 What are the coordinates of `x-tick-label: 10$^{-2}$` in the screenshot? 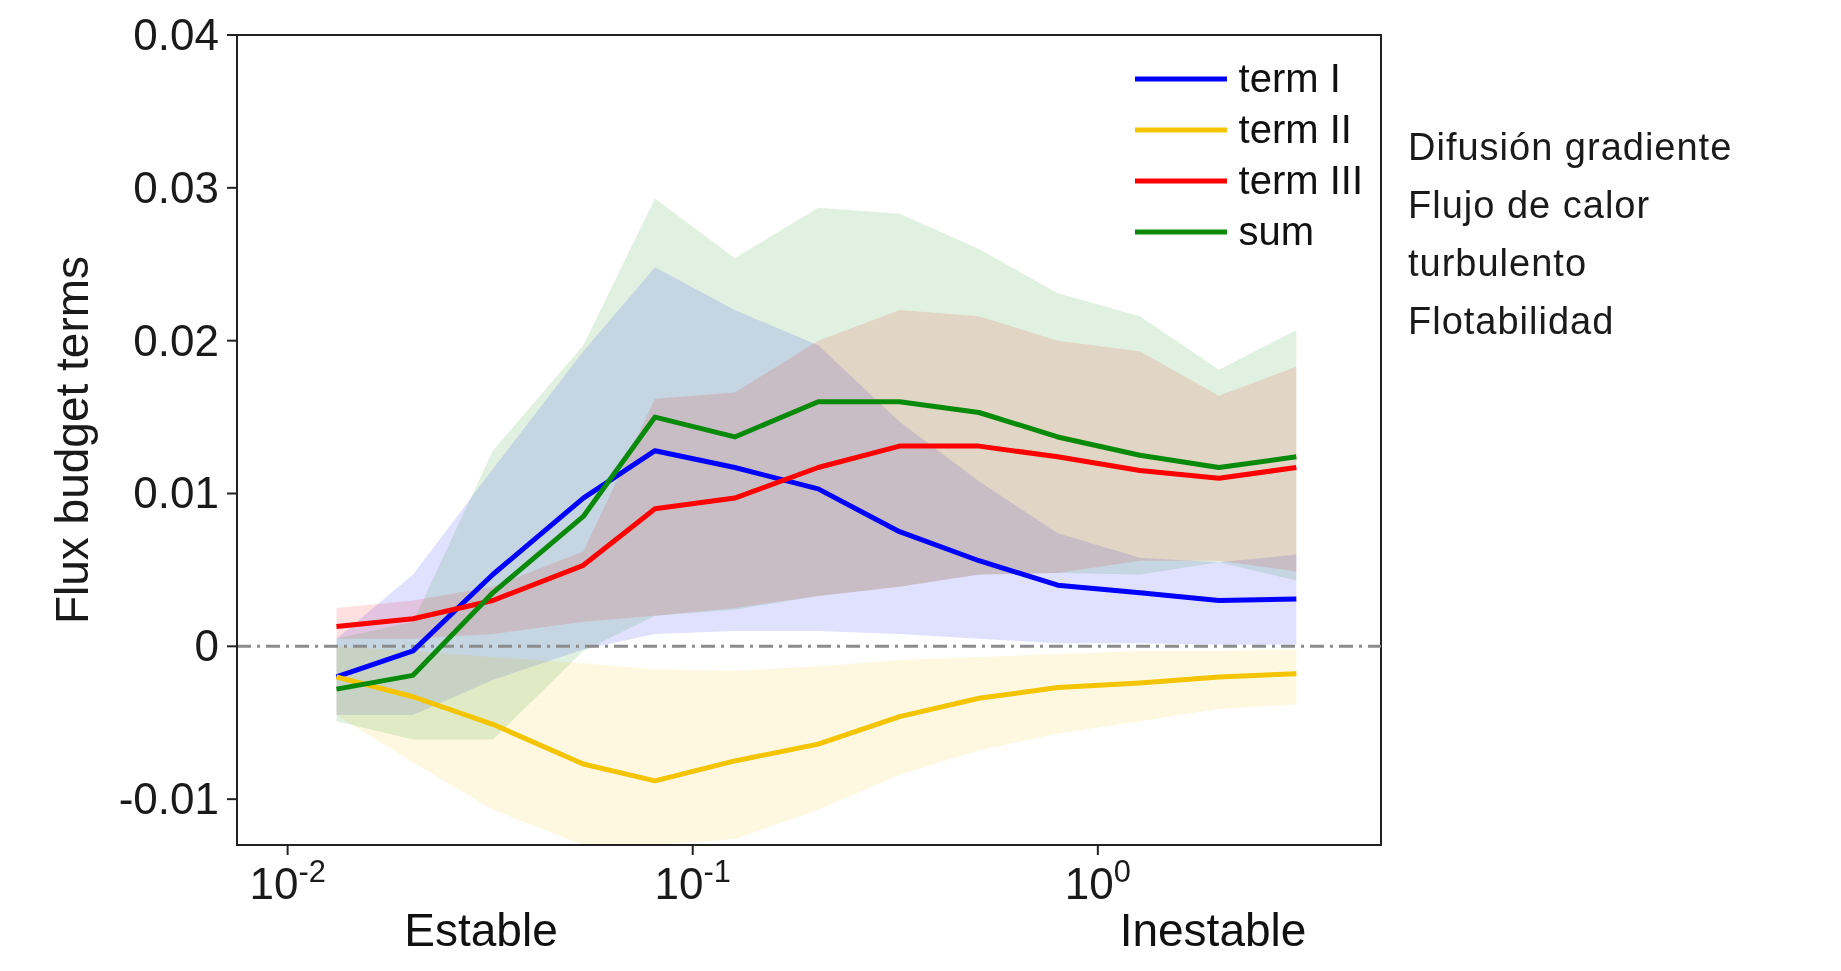 It's located at (287, 880).